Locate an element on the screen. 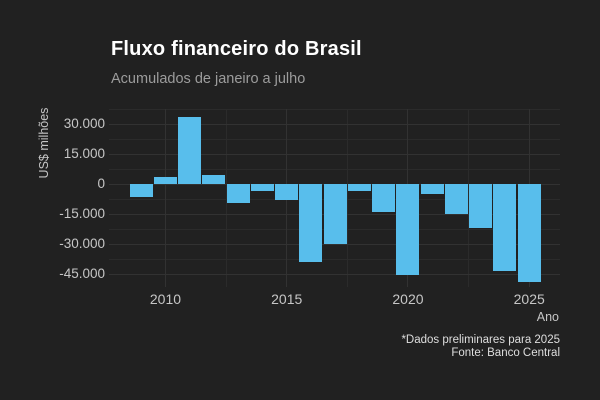 Image resolution: width=600 pixels, height=400 pixels. caption-line-1: *Dados preliminares para 2025 is located at coordinates (480, 340).